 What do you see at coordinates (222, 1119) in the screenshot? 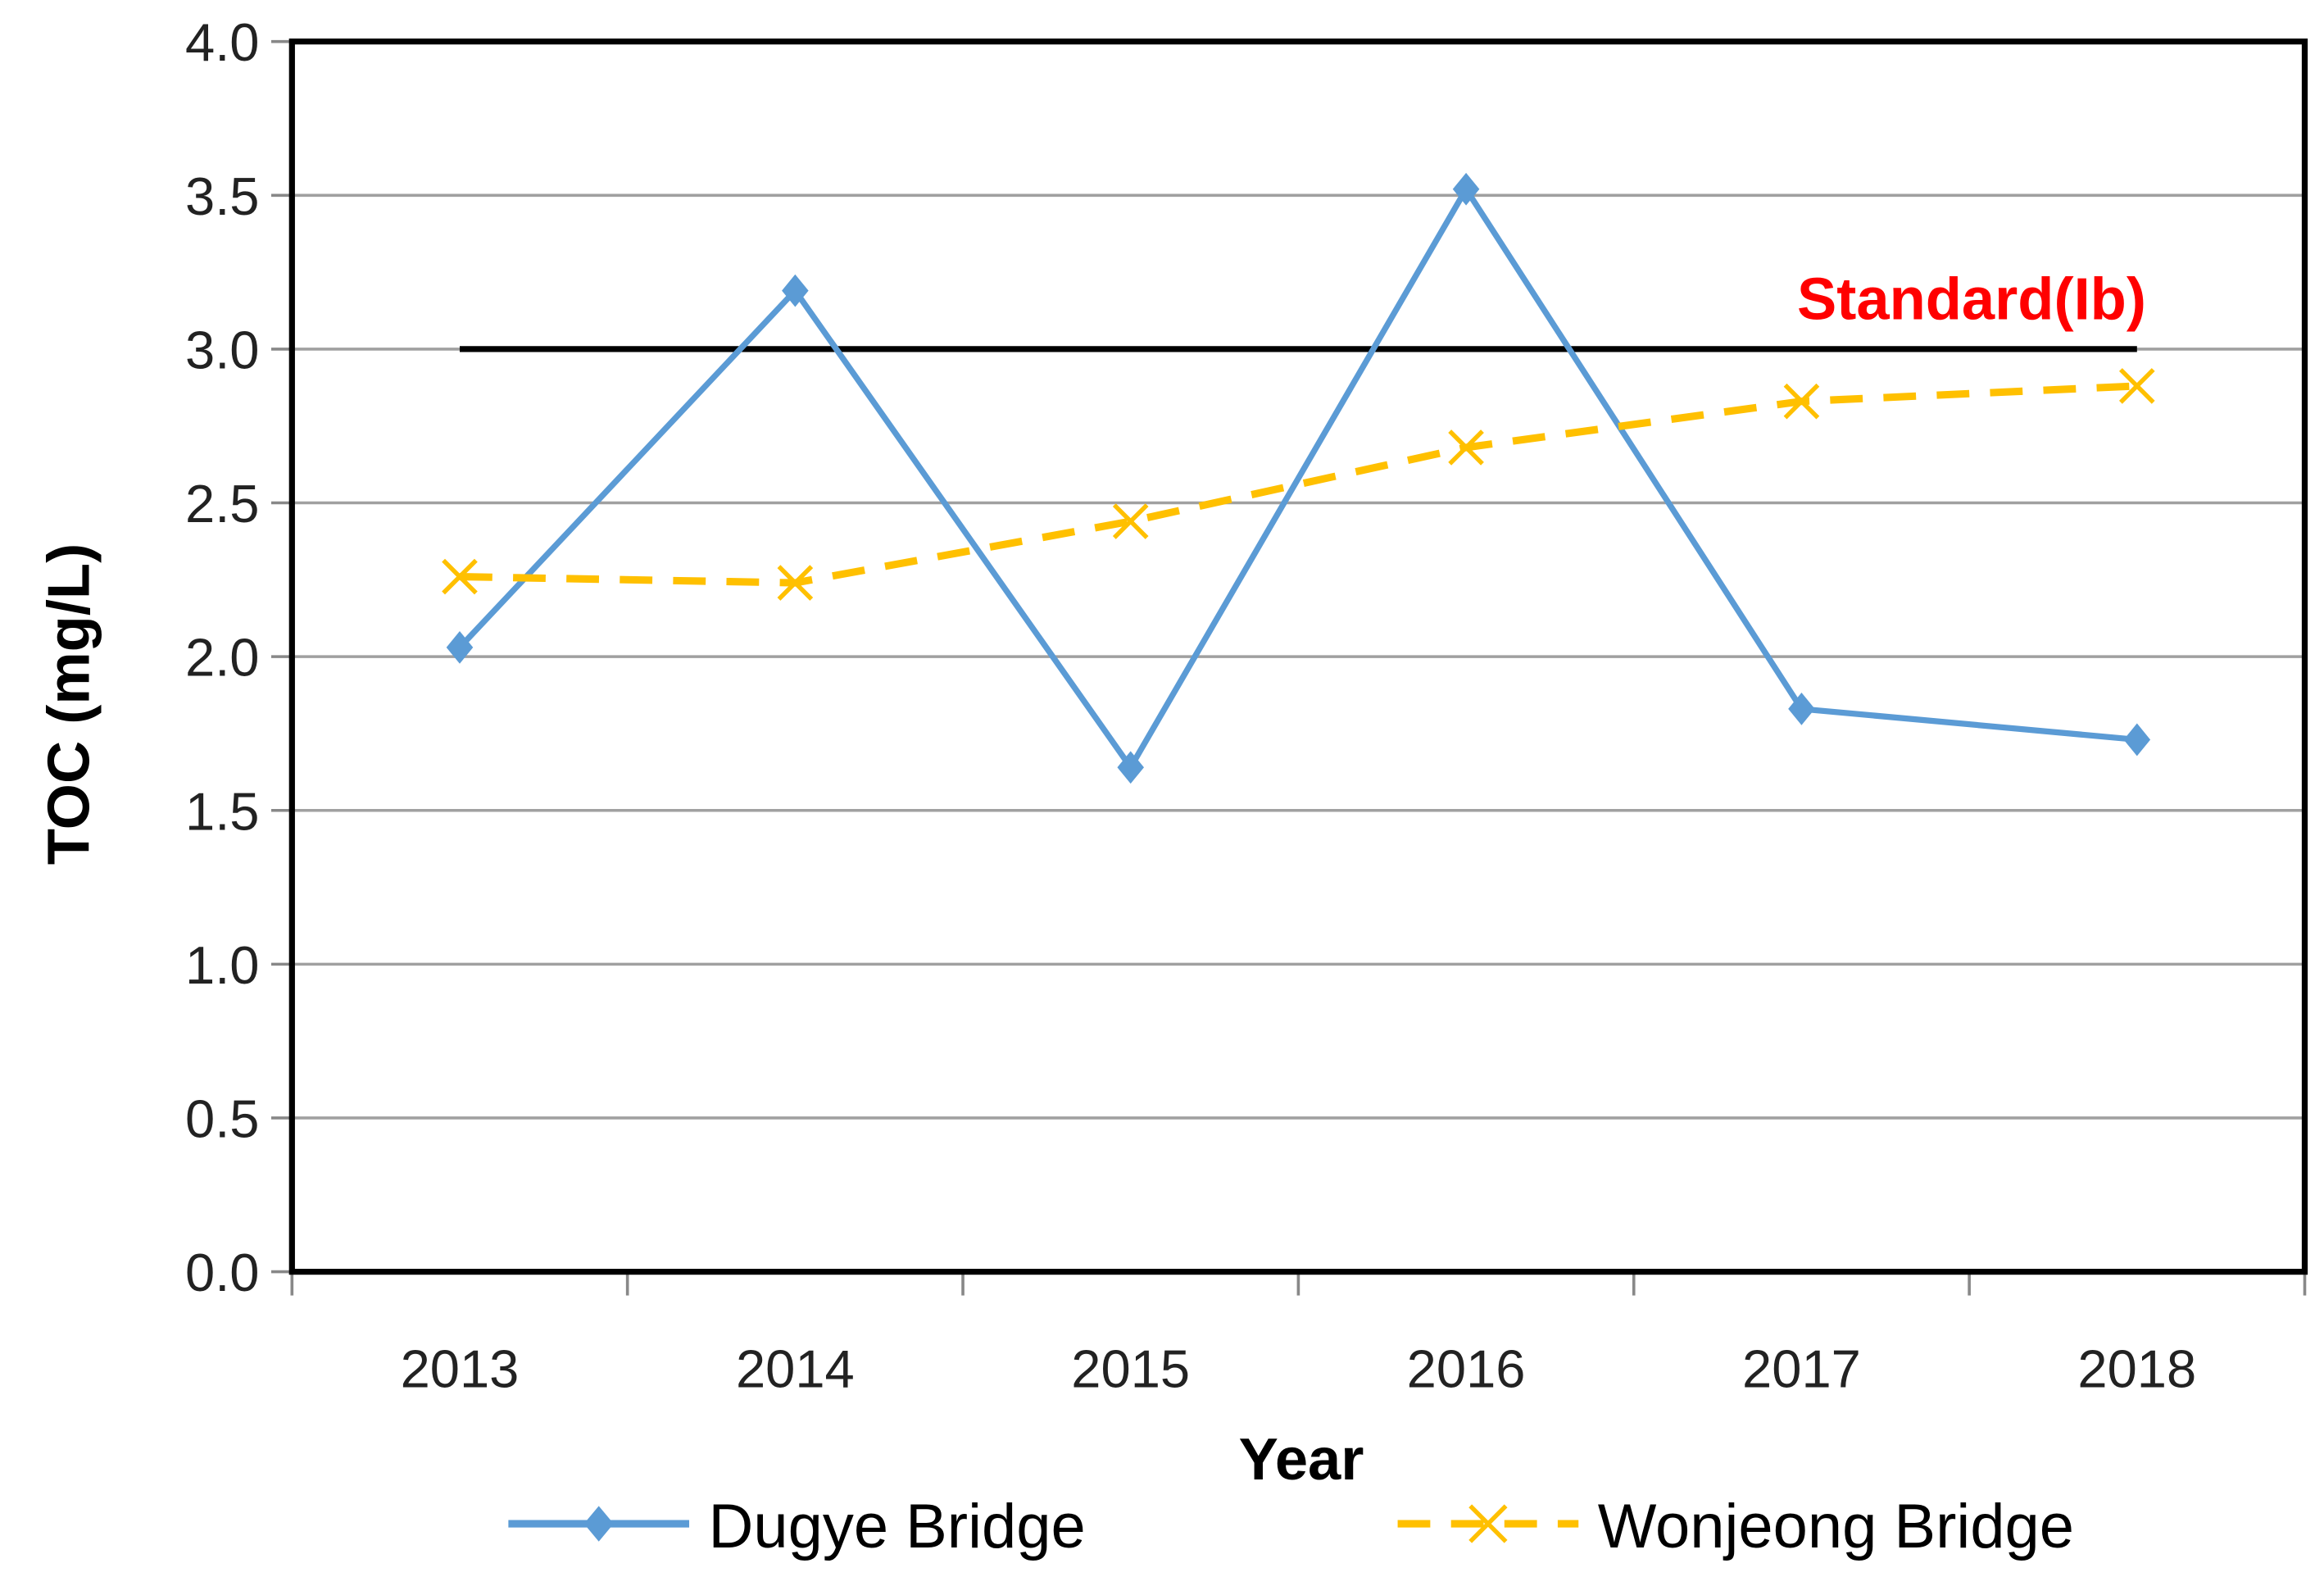
I see `y-tick-label: 0.5` at bounding box center [222, 1119].